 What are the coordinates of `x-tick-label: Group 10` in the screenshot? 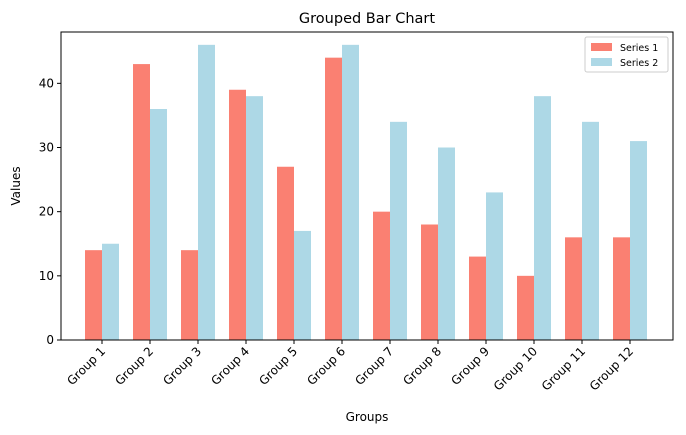 It's located at (515, 368).